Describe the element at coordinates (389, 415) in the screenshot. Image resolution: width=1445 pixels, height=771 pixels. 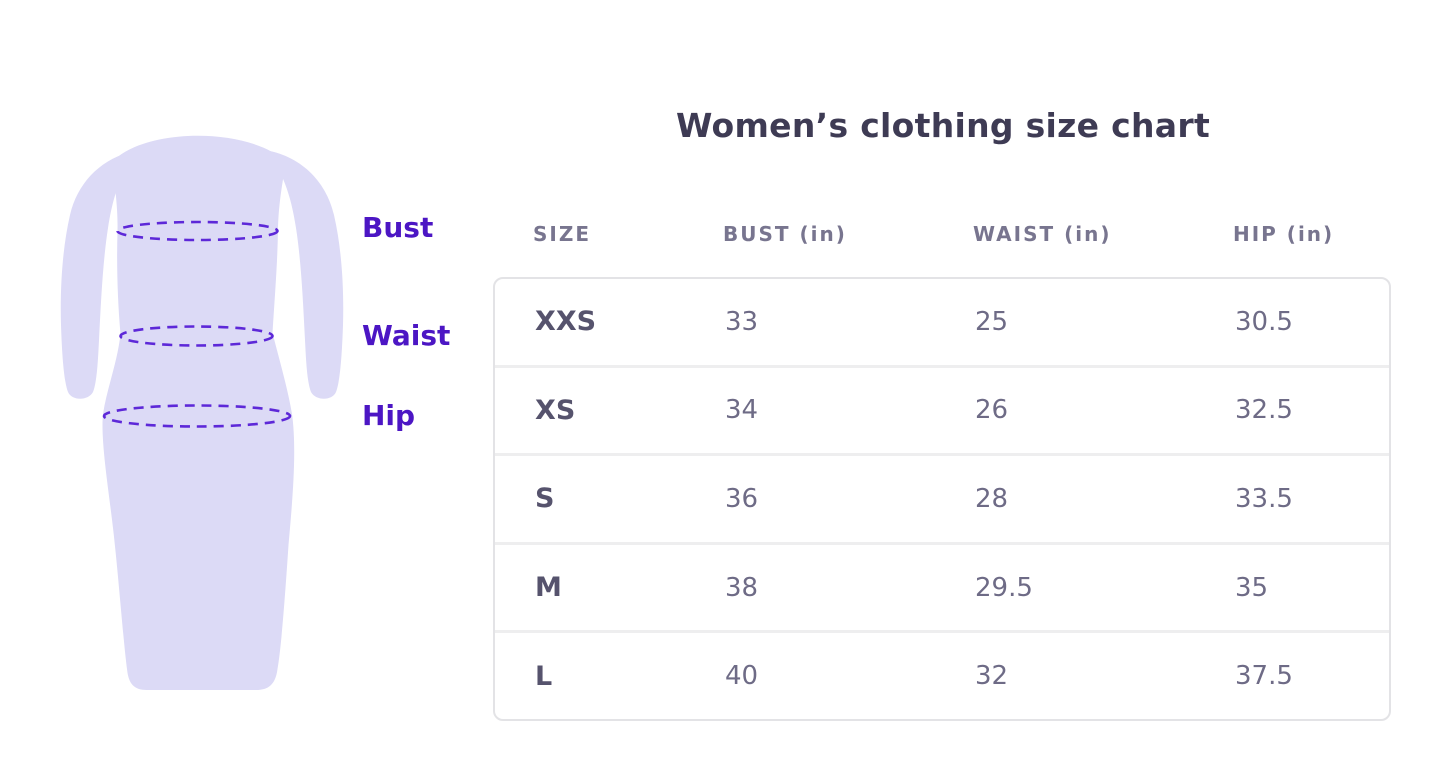
I see `hip-label: Hip` at that location.